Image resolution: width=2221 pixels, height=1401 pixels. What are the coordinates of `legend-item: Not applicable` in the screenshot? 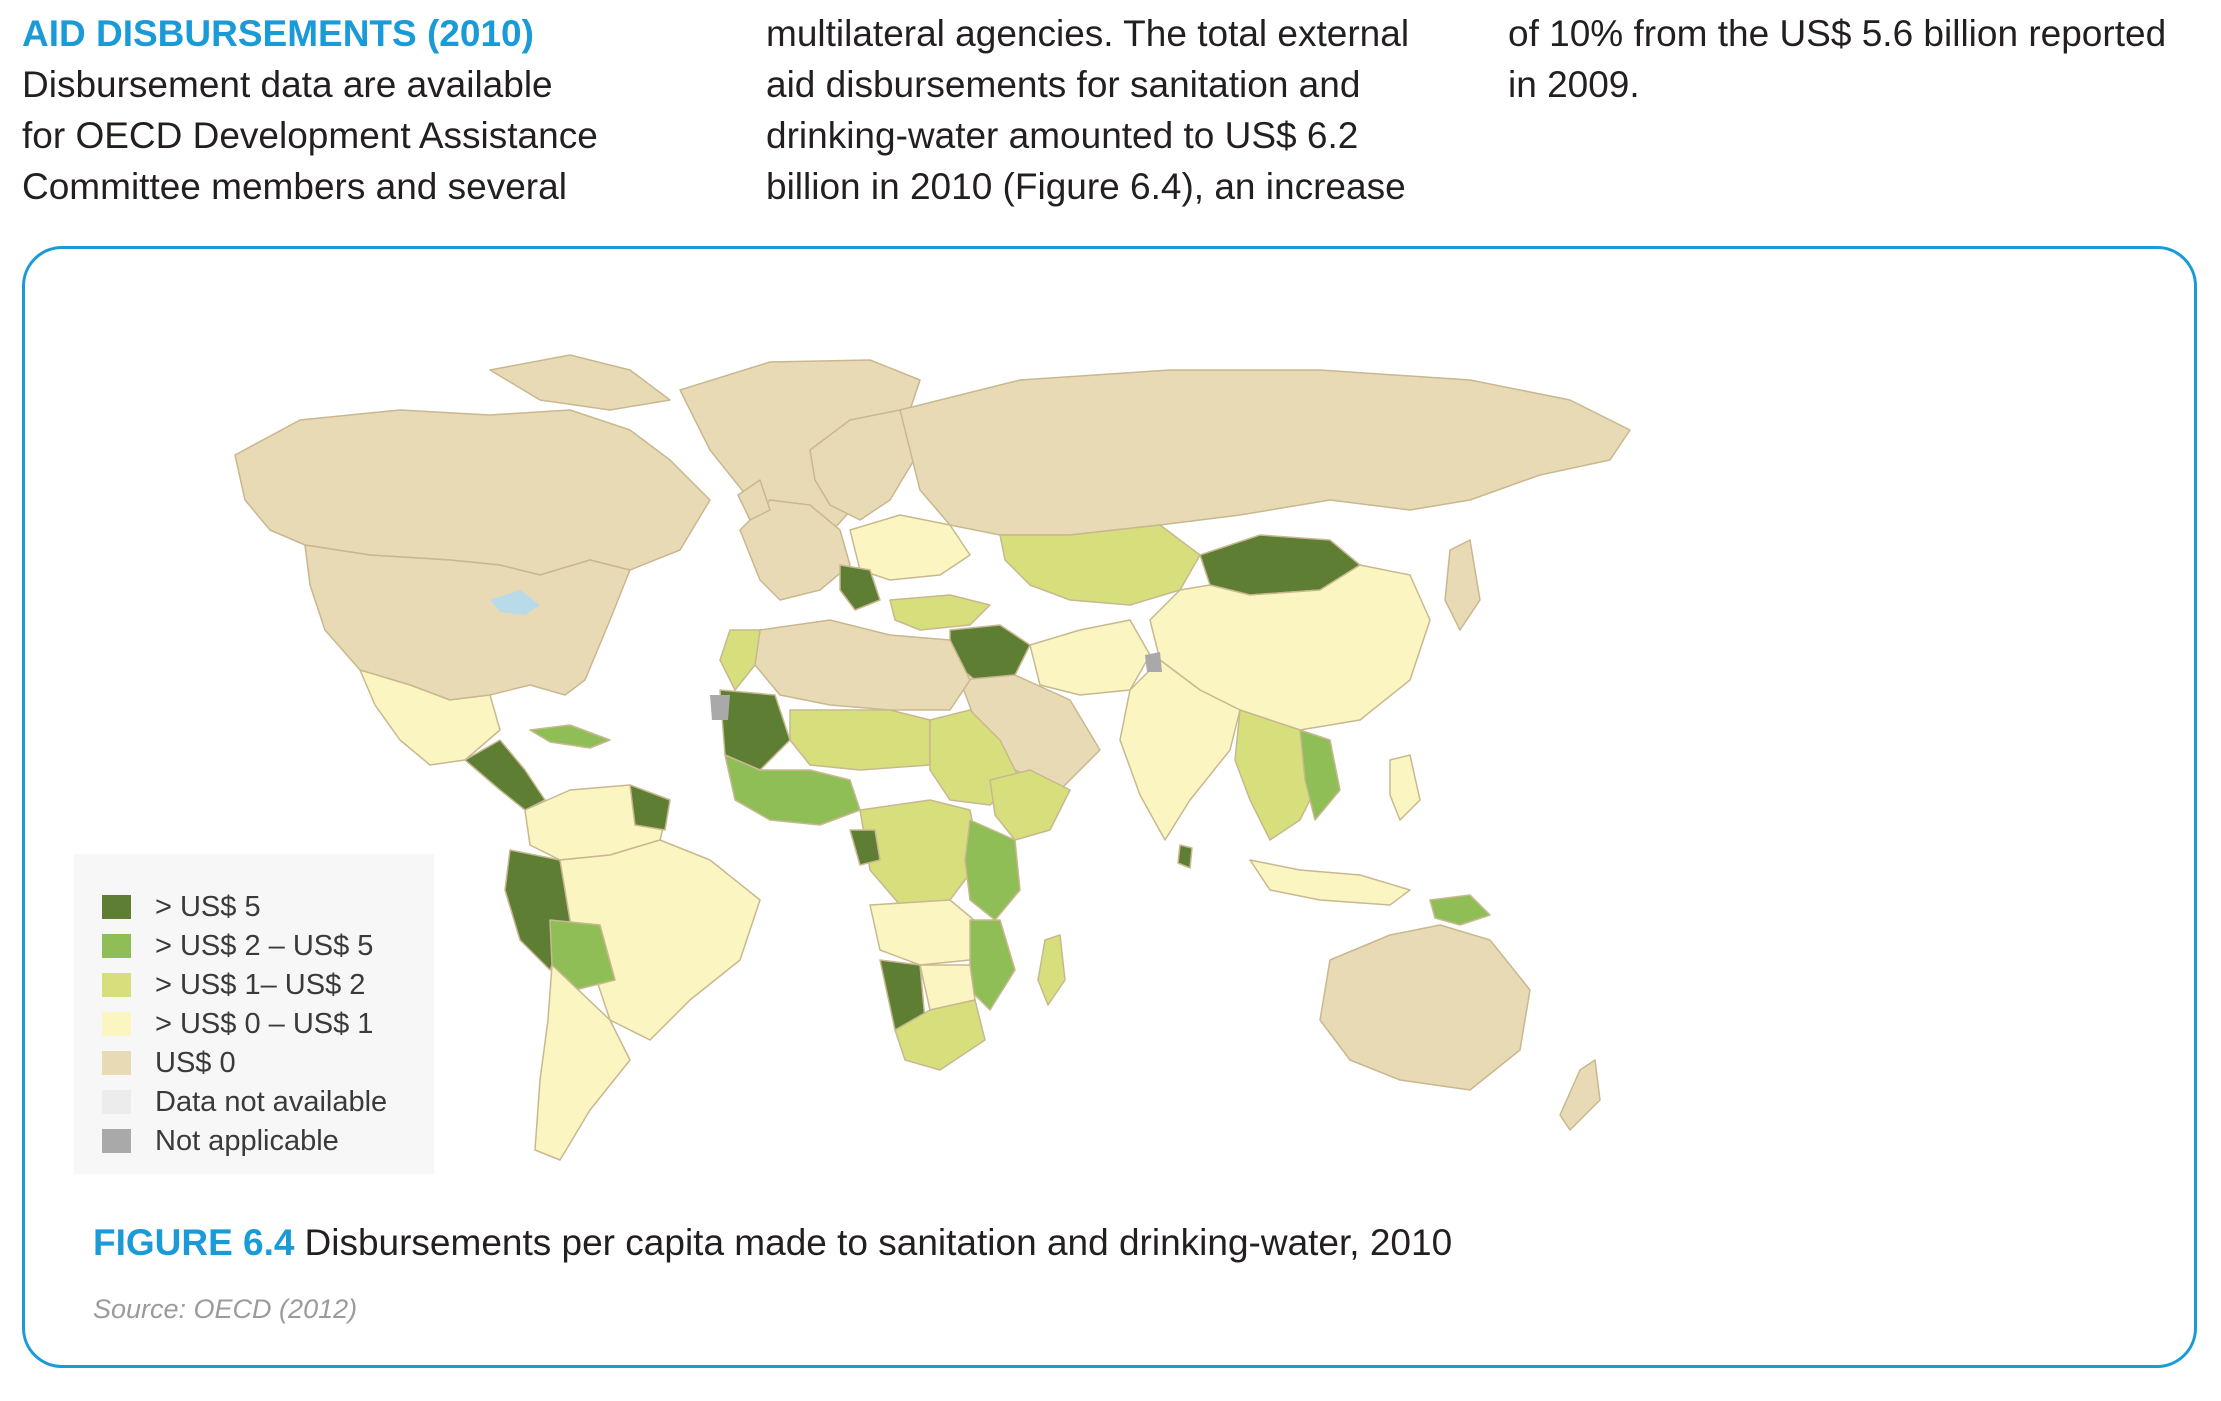 It's located at (220, 1141).